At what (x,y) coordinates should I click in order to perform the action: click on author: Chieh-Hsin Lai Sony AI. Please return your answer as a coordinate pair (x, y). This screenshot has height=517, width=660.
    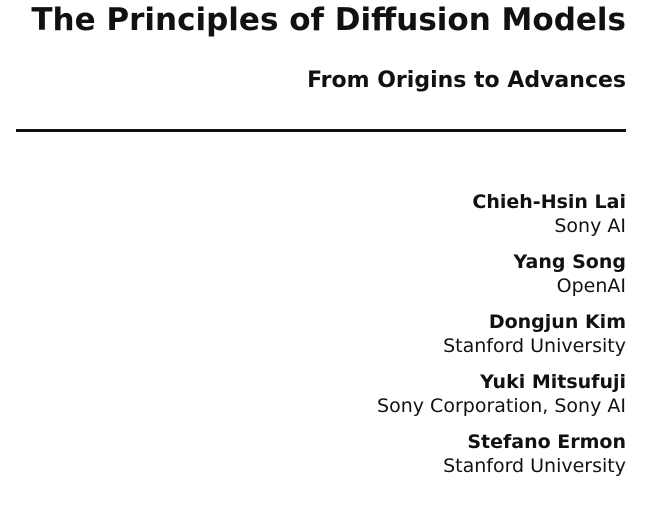
    Looking at the image, I should click on (501, 214).